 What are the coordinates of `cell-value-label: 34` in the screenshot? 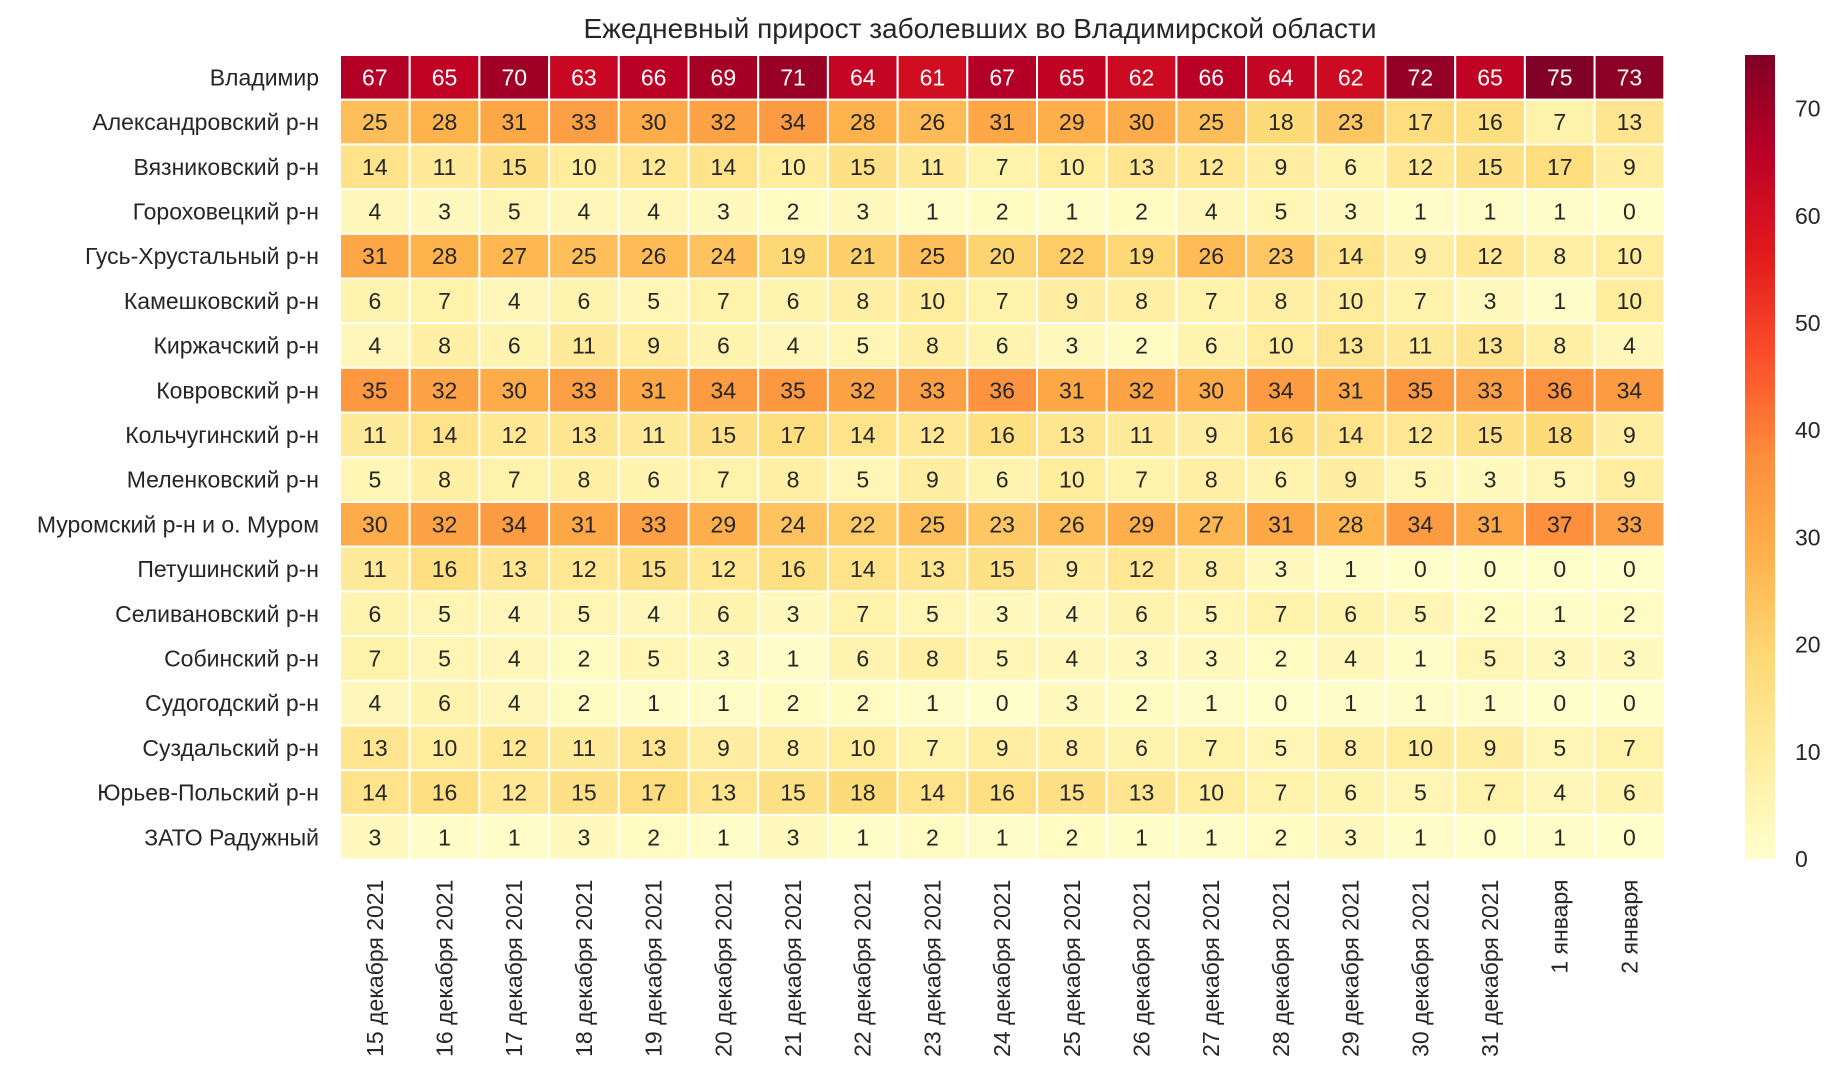 It's located at (793, 122).